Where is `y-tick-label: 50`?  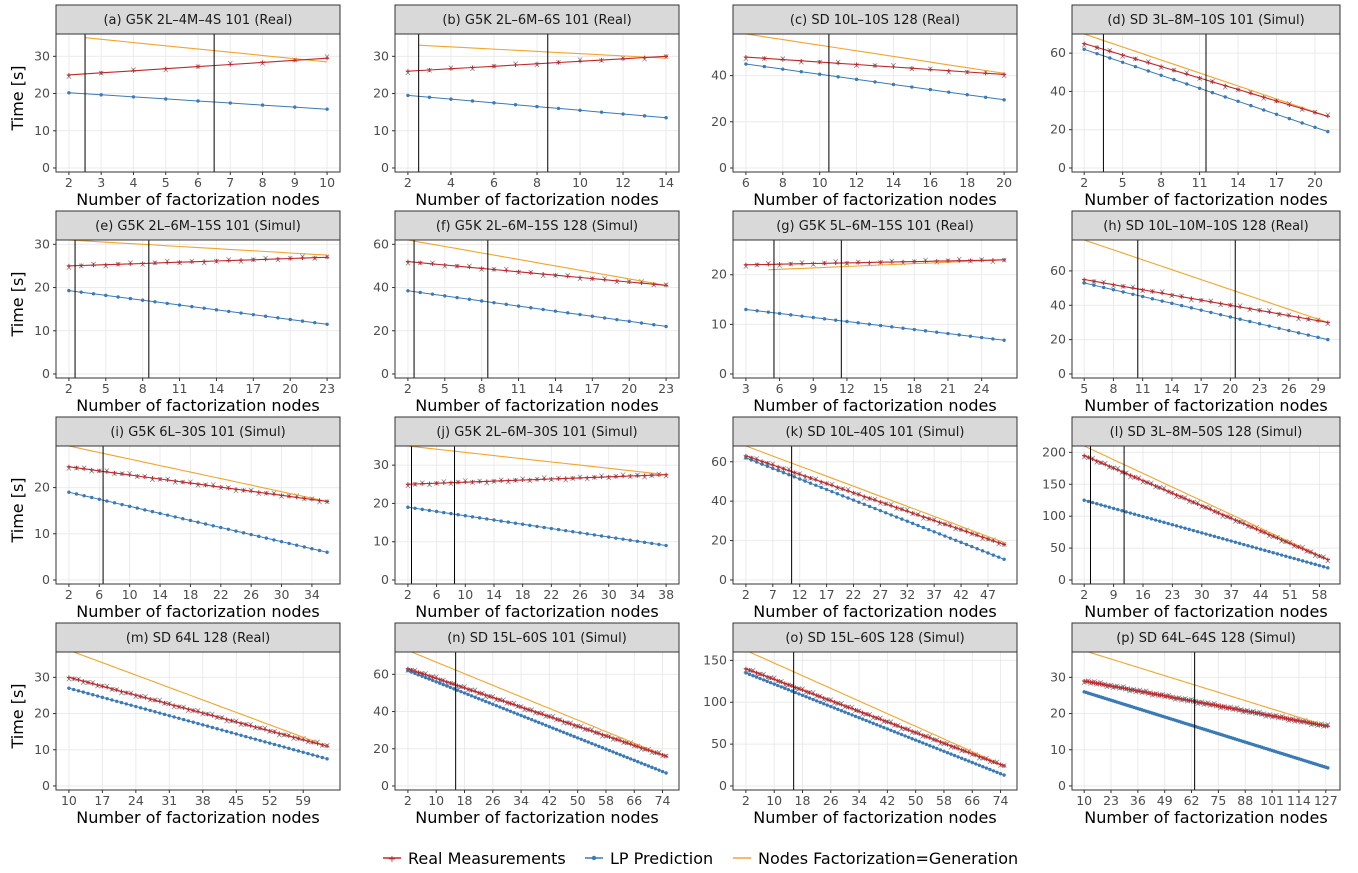
y-tick-label: 50 is located at coordinates (719, 743).